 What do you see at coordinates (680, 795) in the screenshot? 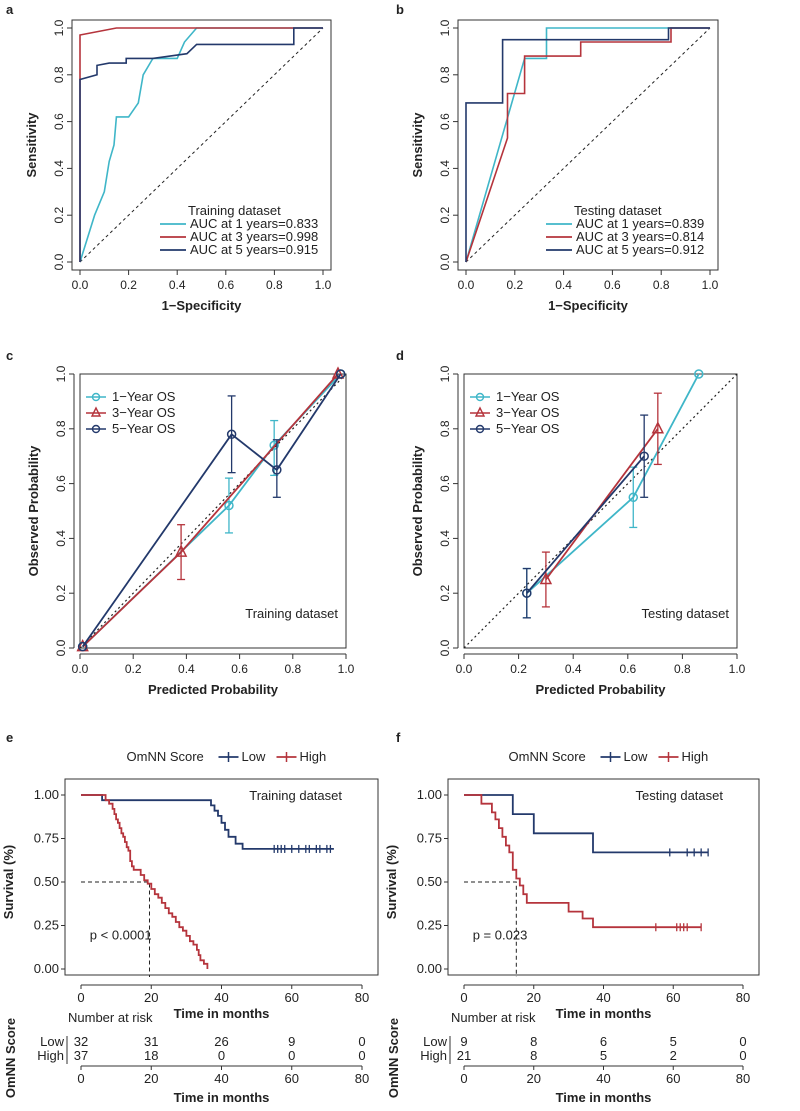
I see `dataset-annotation: Testing dataset` at bounding box center [680, 795].